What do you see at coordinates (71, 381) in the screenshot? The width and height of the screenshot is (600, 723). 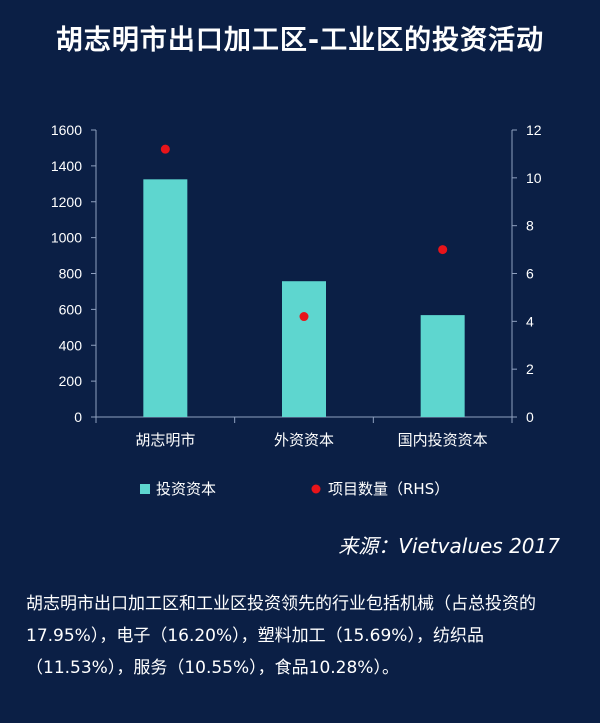 I see `y-tick-label-left: 200` at bounding box center [71, 381].